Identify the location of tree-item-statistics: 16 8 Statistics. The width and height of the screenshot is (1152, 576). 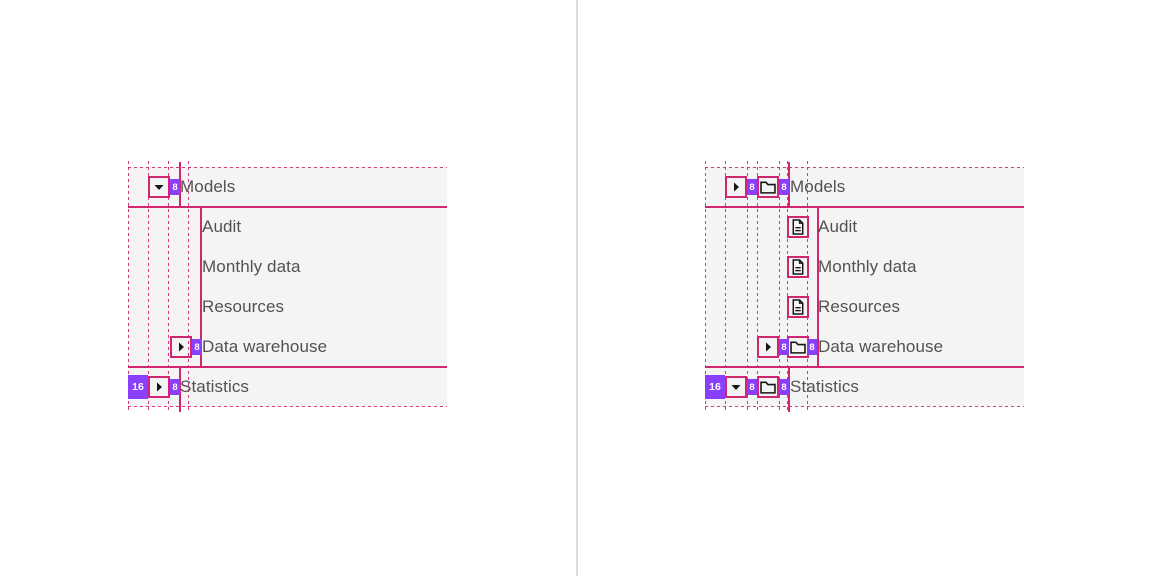
(287, 387).